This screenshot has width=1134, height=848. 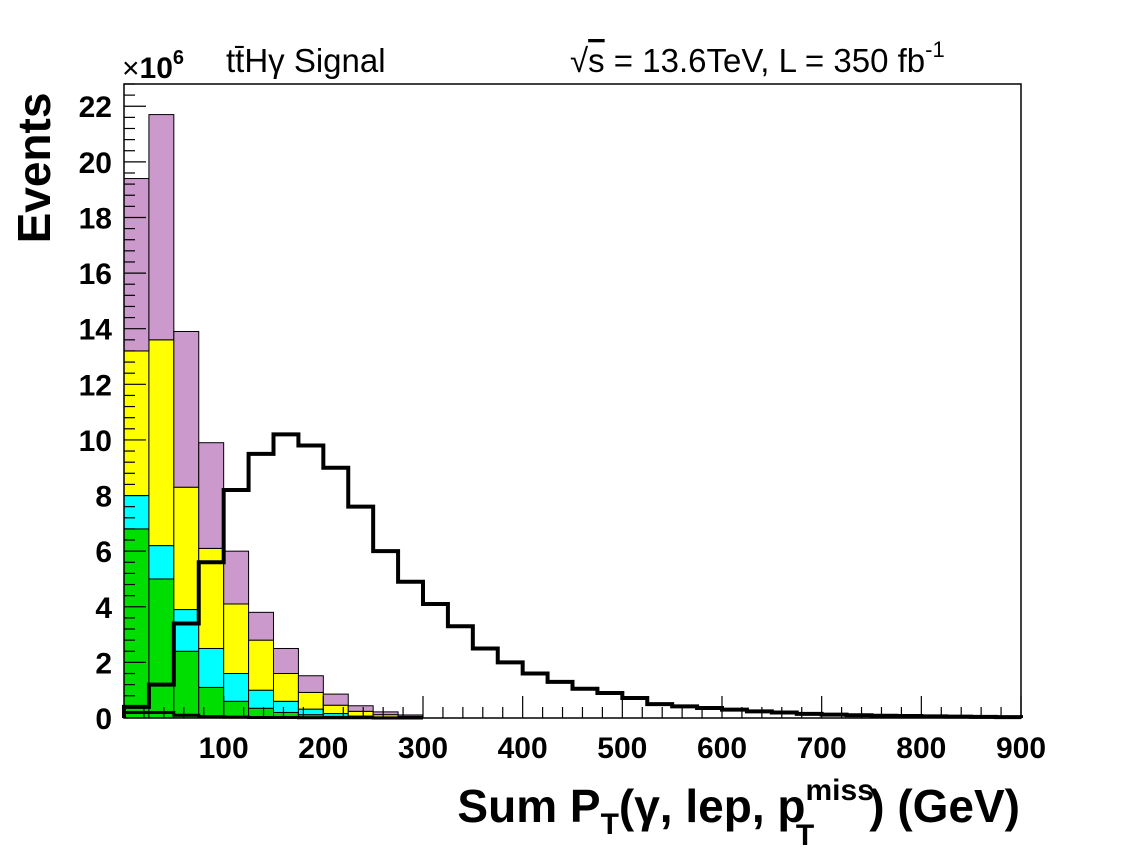 What do you see at coordinates (95, 218) in the screenshot?
I see `y-tick-label: 18` at bounding box center [95, 218].